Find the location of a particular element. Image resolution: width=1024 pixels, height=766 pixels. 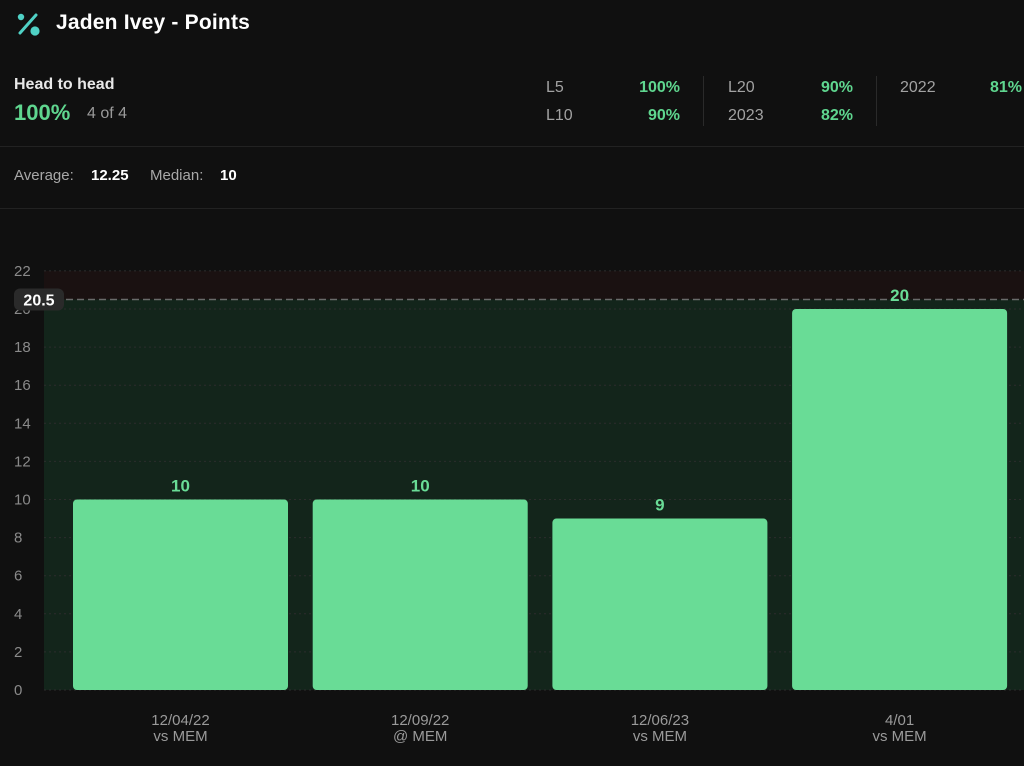

x-tick-label: 12/04/22 is located at coordinates (180, 720).